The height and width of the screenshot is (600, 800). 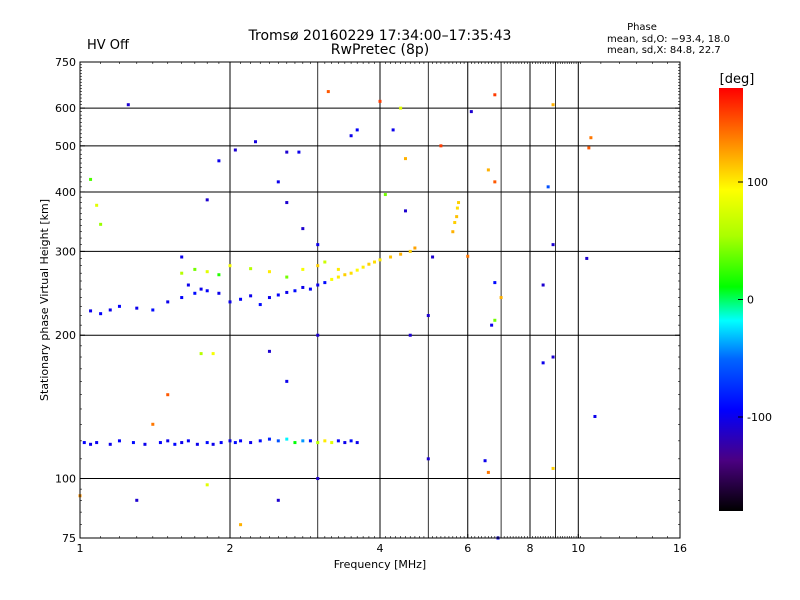 What do you see at coordinates (44, 300) in the screenshot?
I see `y-axis-label: Stationary phase Virtual Height [km]` at bounding box center [44, 300].